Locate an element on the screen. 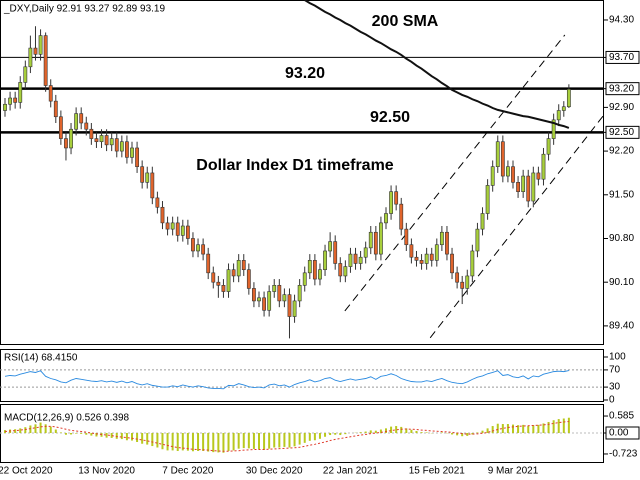 This screenshot has width=640, height=480. x-tick-label: 22 Jan 2021 is located at coordinates (350, 471).